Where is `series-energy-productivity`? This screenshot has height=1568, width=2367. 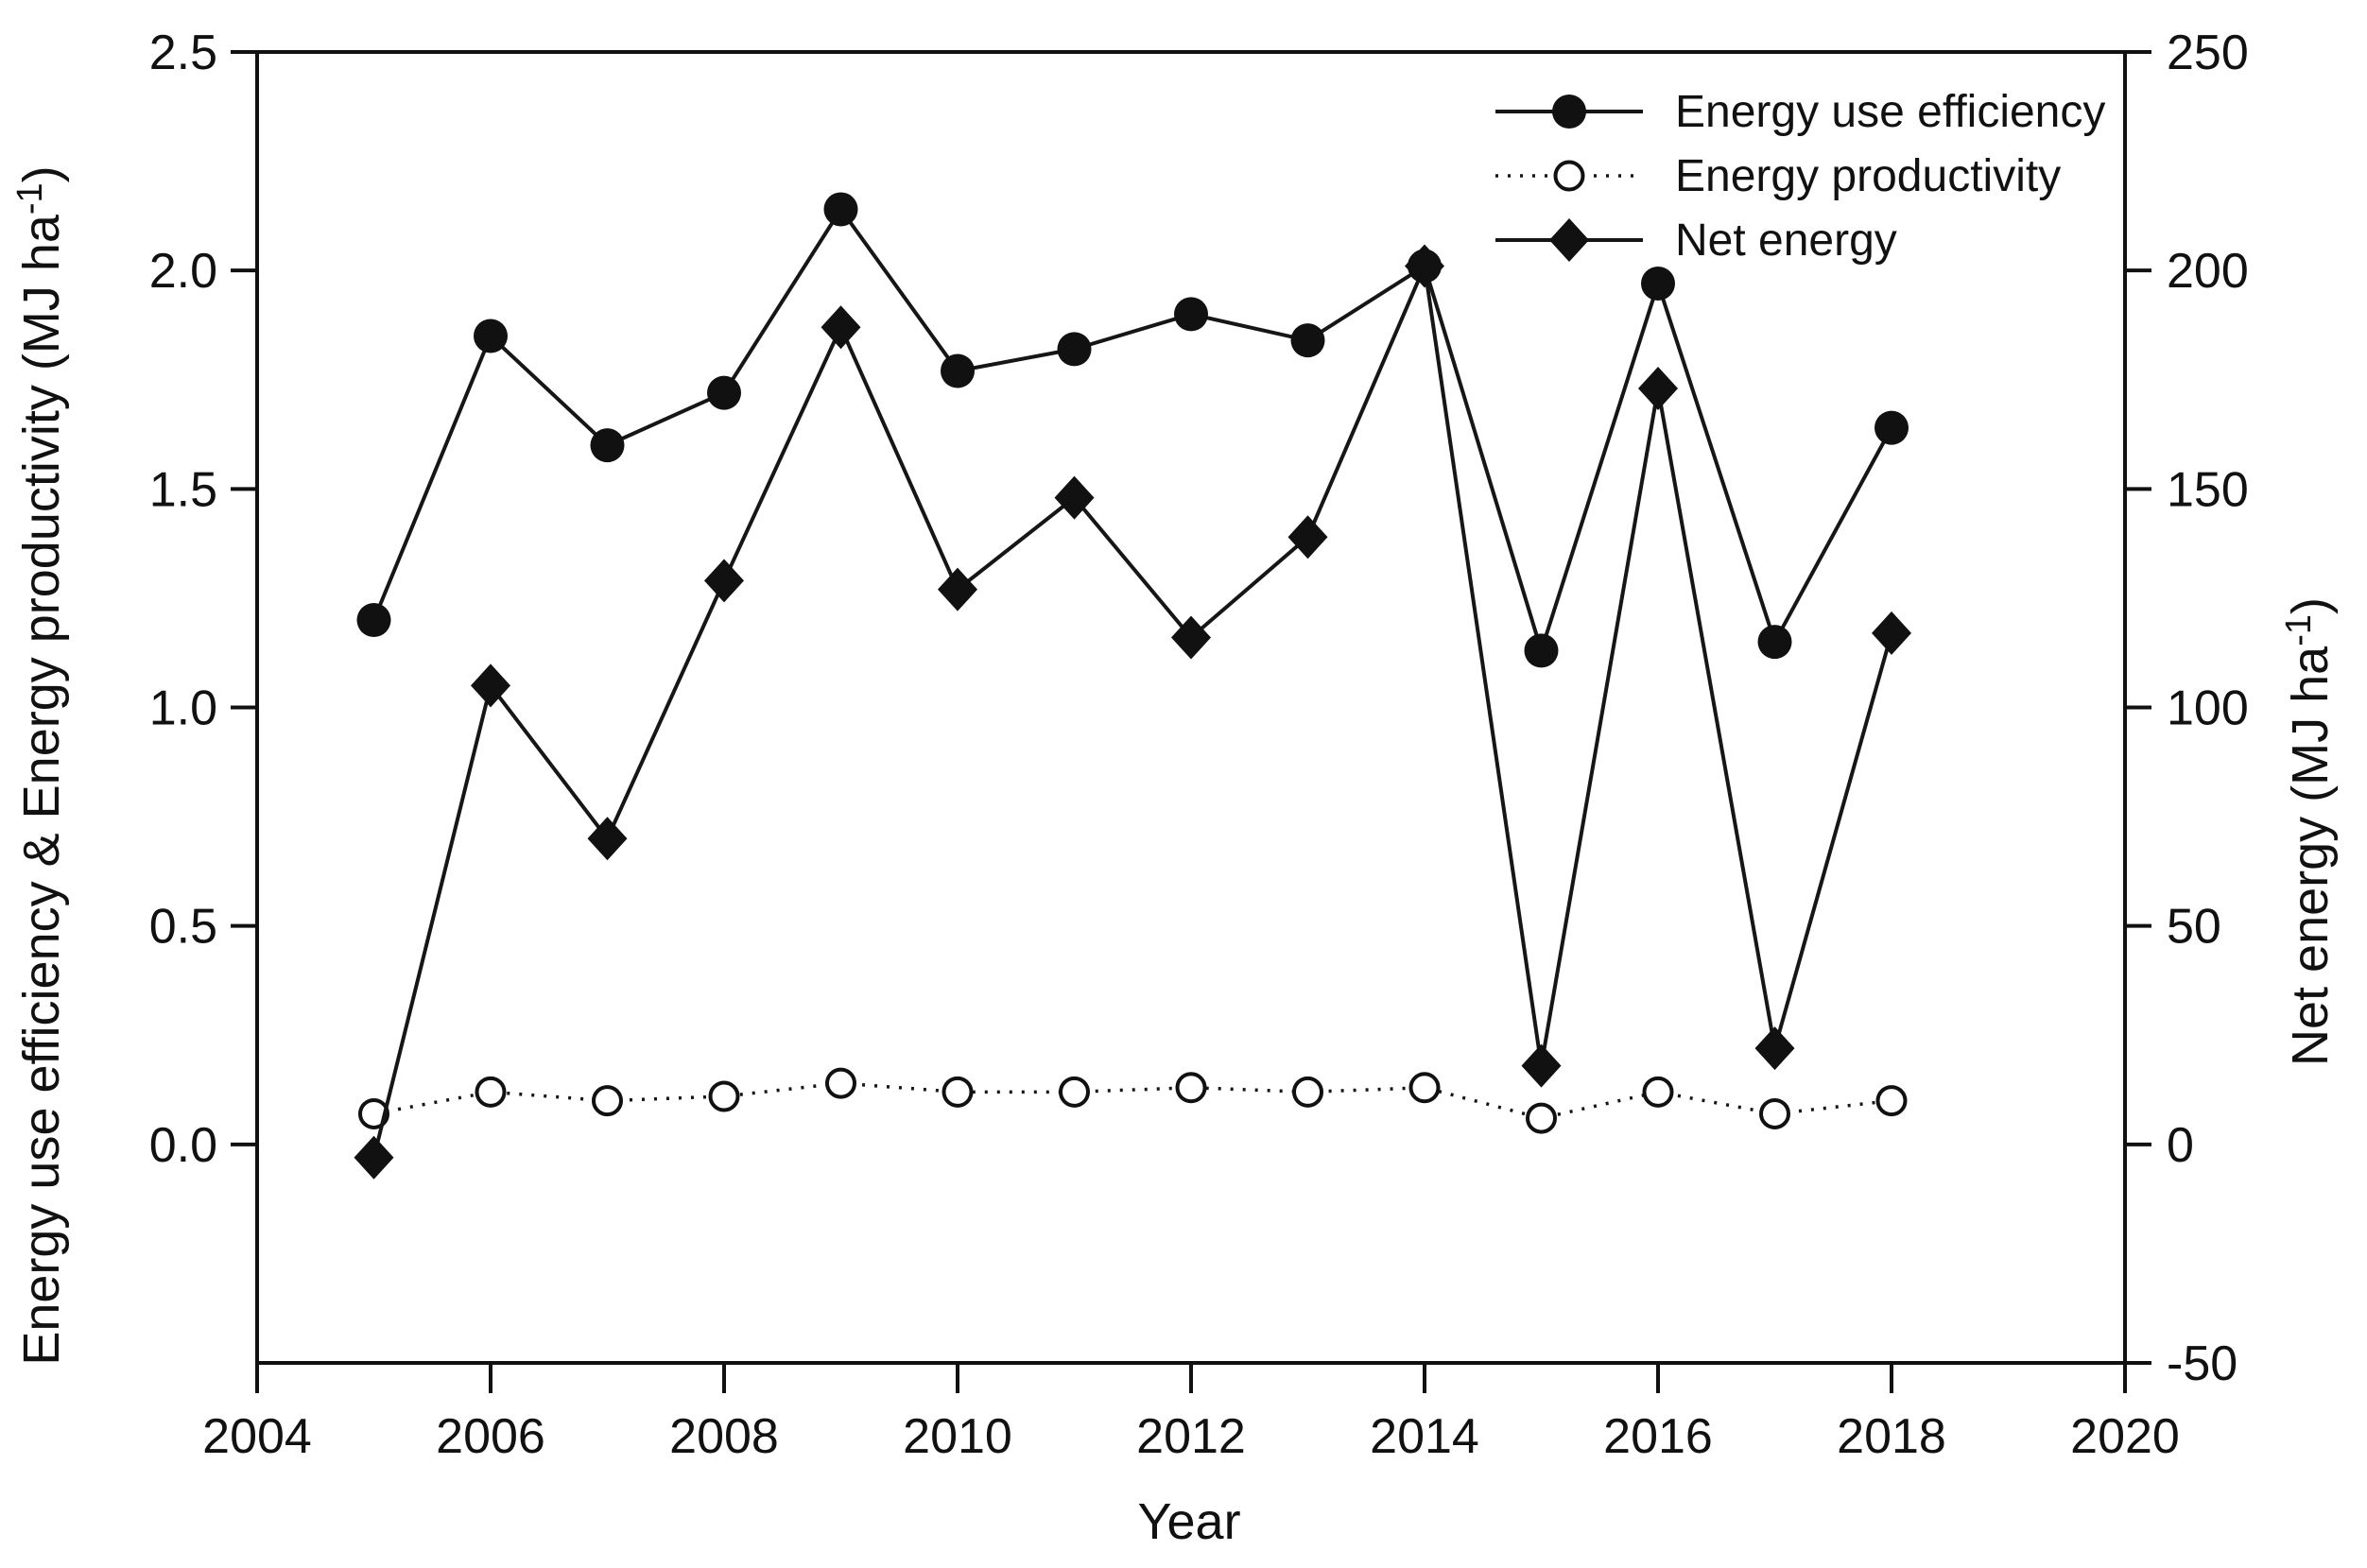
series-energy-productivity is located at coordinates (1133, 1100).